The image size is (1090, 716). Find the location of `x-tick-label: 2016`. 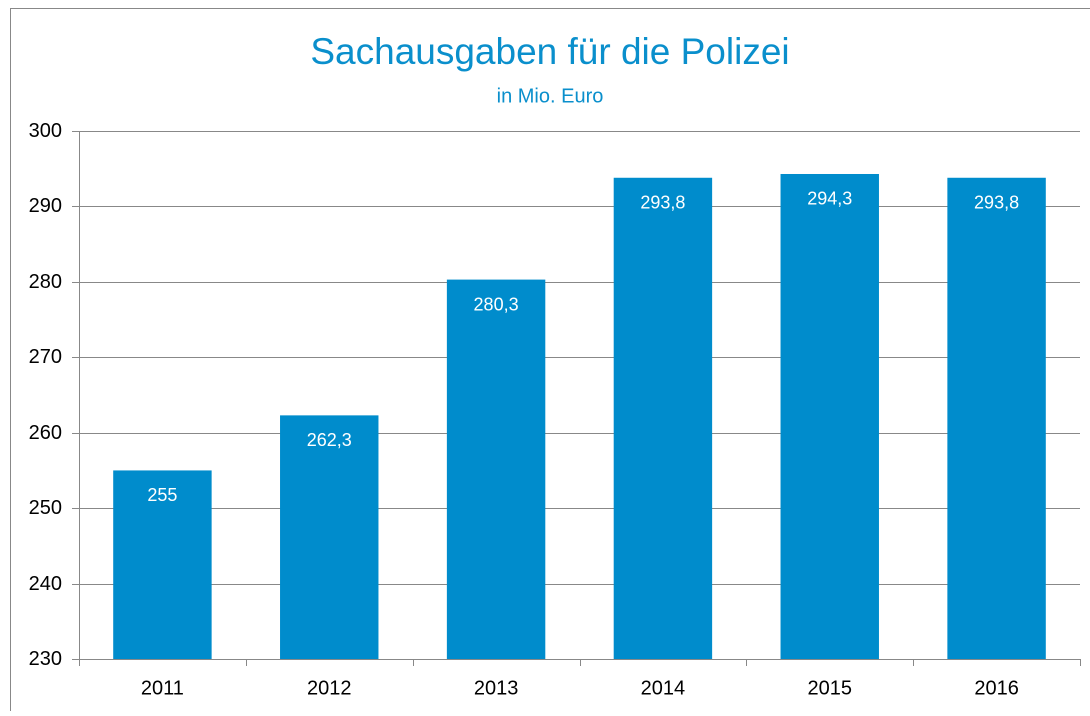

x-tick-label: 2016 is located at coordinates (996, 688).